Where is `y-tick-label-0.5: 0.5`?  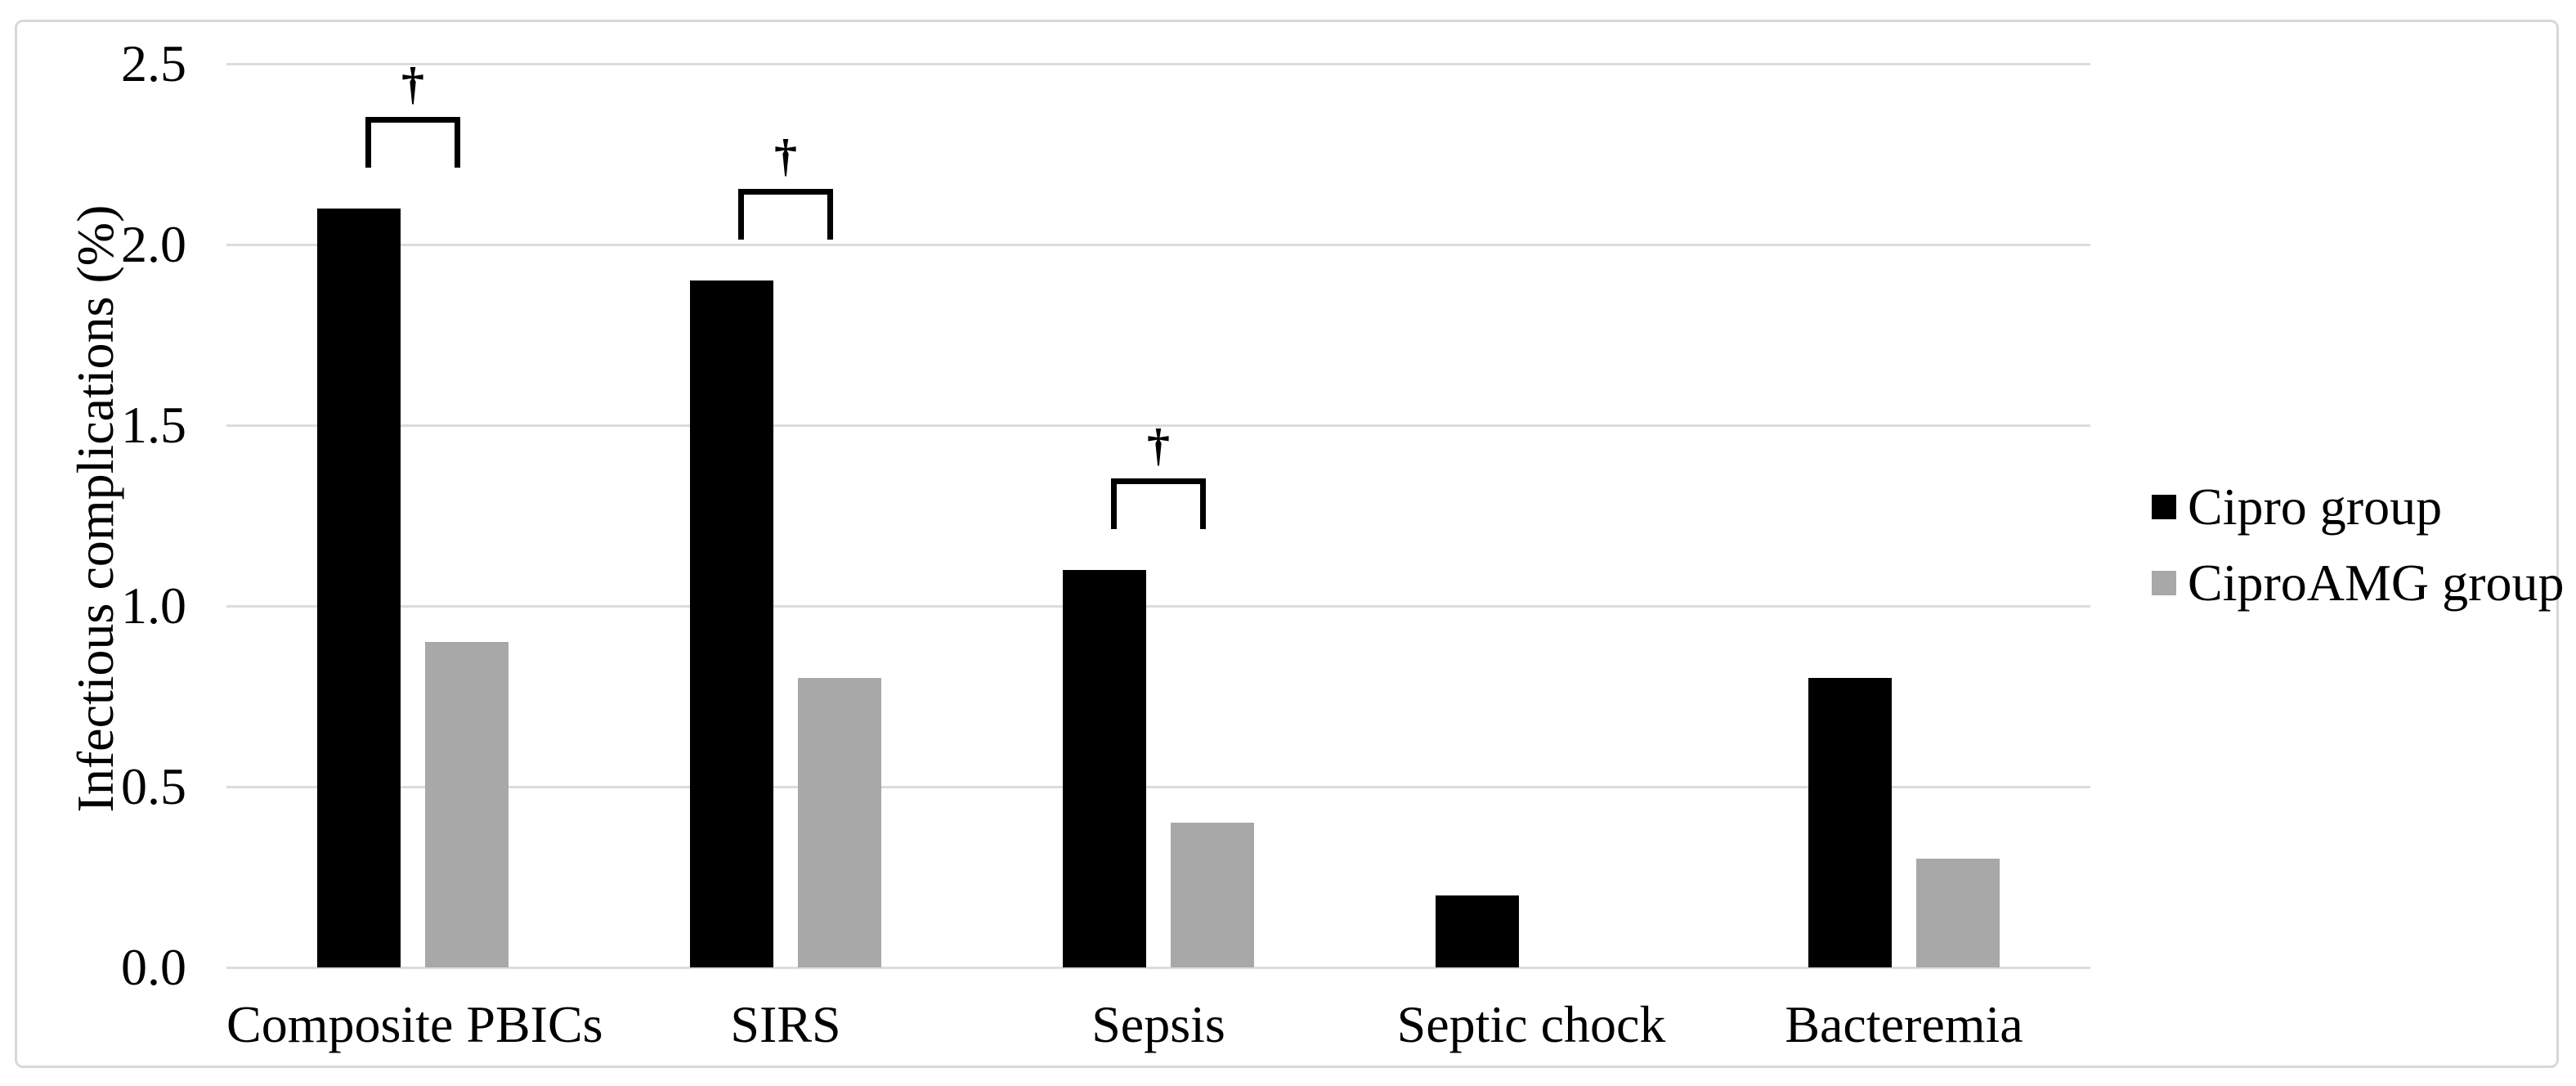 y-tick-label-0.5: 0.5 is located at coordinates (153, 786).